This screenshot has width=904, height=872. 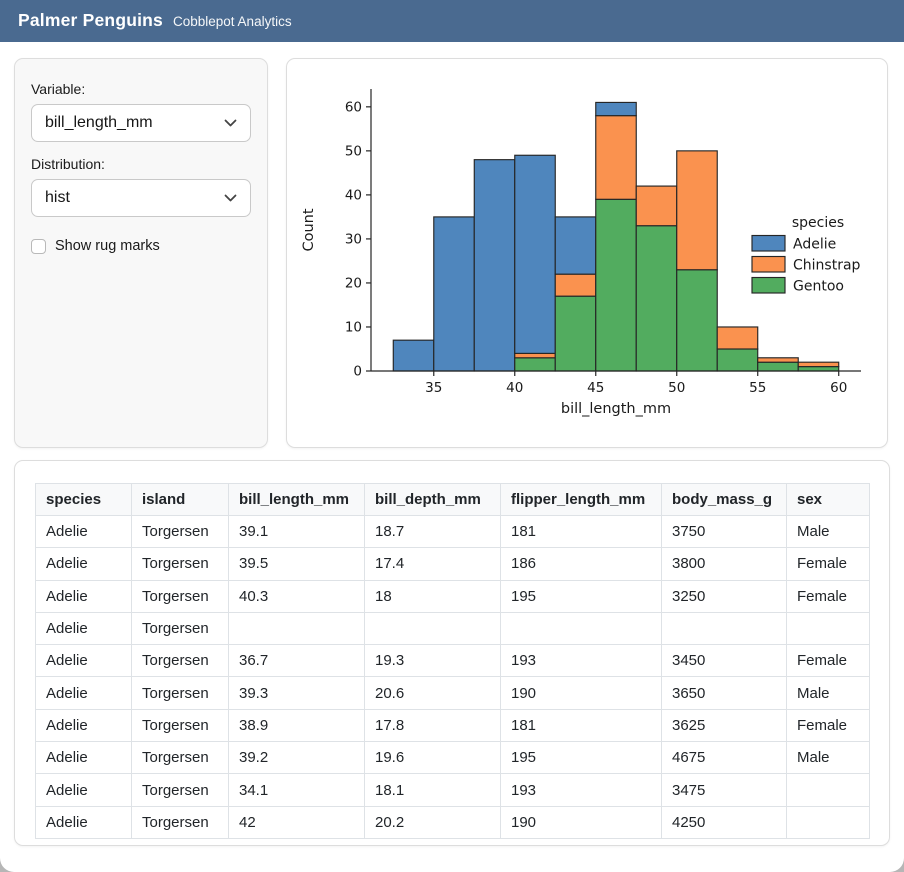 I want to click on table-row: Adelie Torgersen 39.3 20.6 190 3650 Male, so click(x=452, y=693).